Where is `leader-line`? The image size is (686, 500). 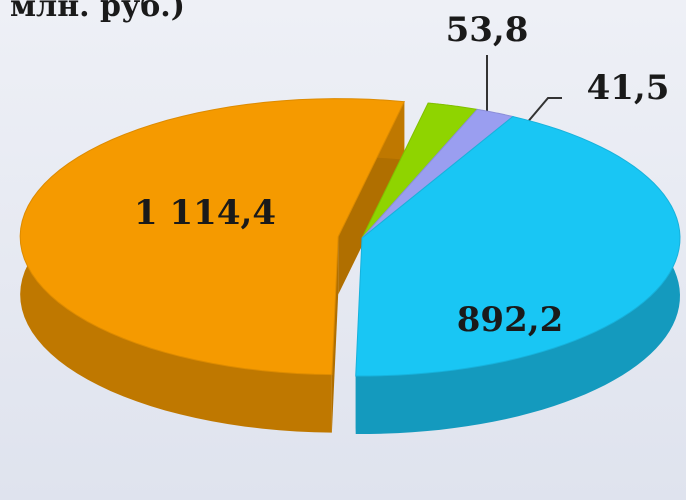
leader-line is located at coordinates (543, 111).